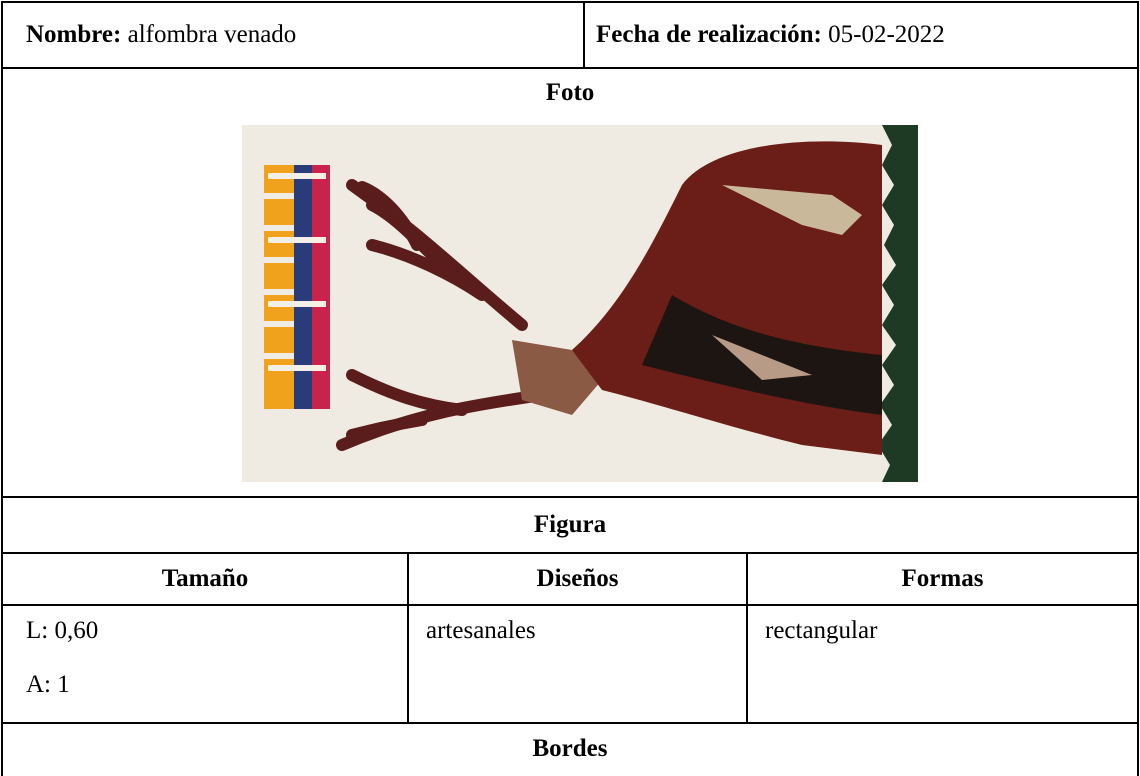 The width and height of the screenshot is (1140, 776). What do you see at coordinates (821, 630) in the screenshot?
I see `cell: rectangular` at bounding box center [821, 630].